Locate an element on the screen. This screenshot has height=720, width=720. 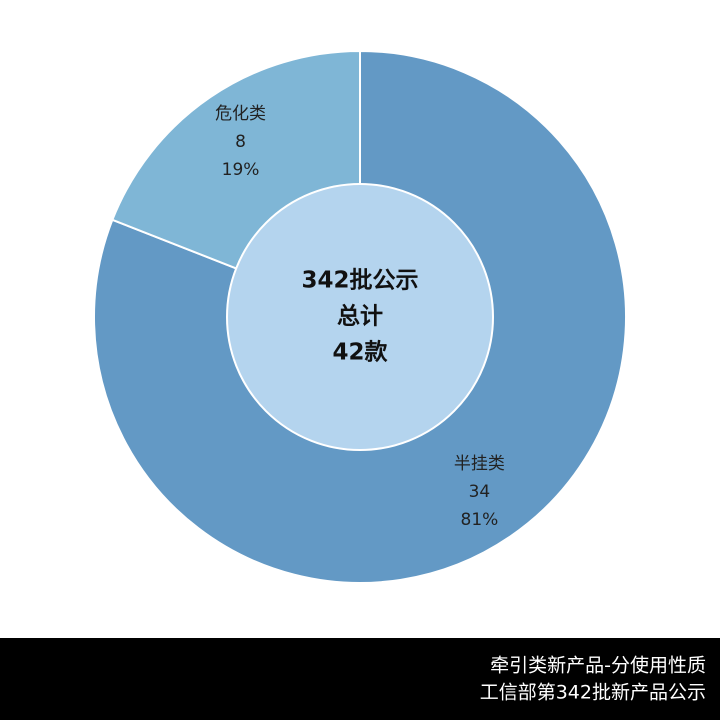
footer-line: 工信部第342批新产品公示 is located at coordinates (593, 693).